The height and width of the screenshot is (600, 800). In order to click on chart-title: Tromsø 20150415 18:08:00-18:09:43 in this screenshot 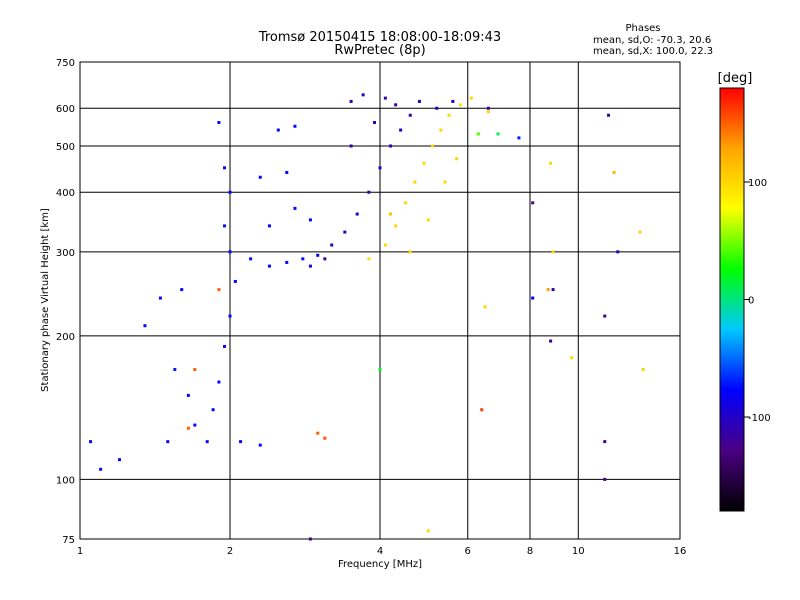, I will do `click(379, 37)`.